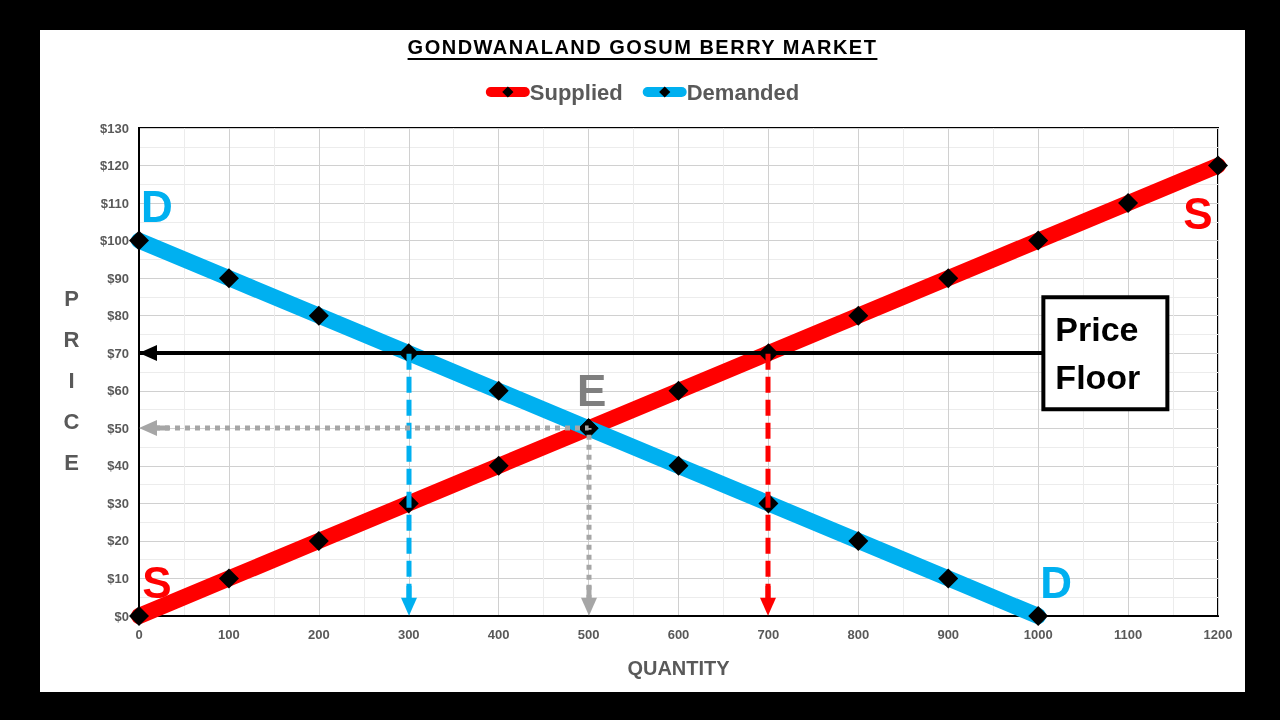 The image size is (1280, 720). I want to click on x-tick-label: 1100, so click(1128, 634).